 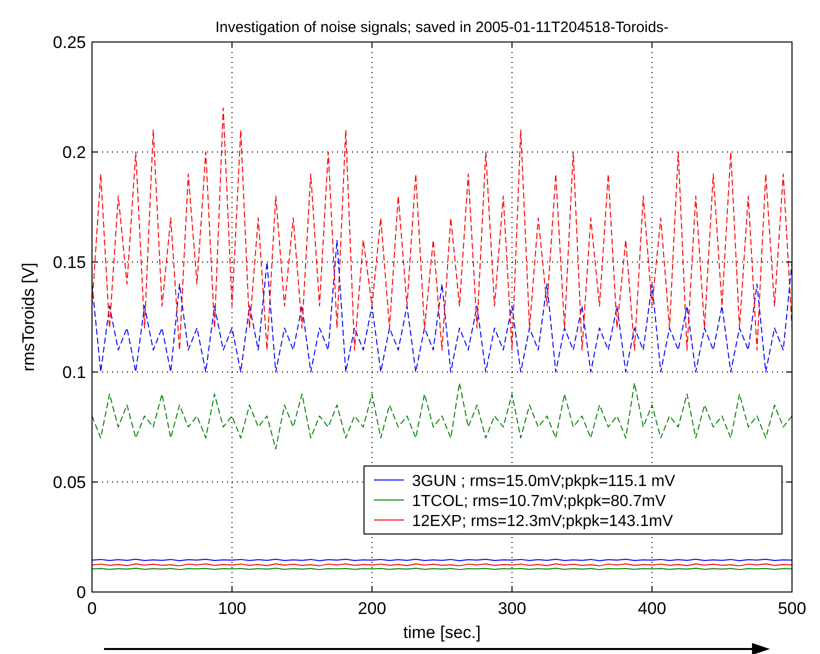 I want to click on y-tick-label: 0.1, so click(x=74, y=372).